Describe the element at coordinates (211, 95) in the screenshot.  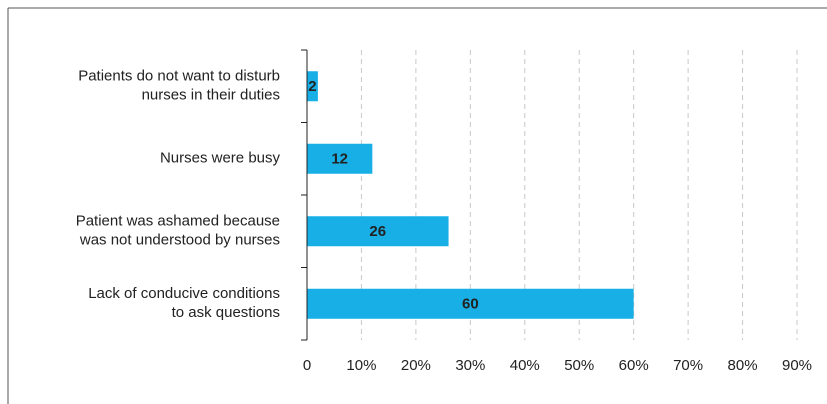
I see `y-tick-label: nurses in their duties` at that location.